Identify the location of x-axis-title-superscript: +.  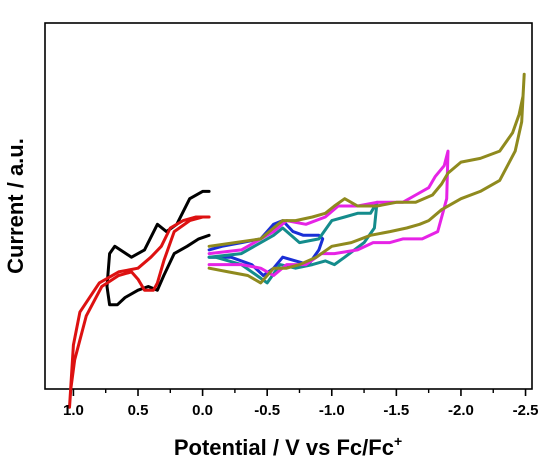
(398, 441).